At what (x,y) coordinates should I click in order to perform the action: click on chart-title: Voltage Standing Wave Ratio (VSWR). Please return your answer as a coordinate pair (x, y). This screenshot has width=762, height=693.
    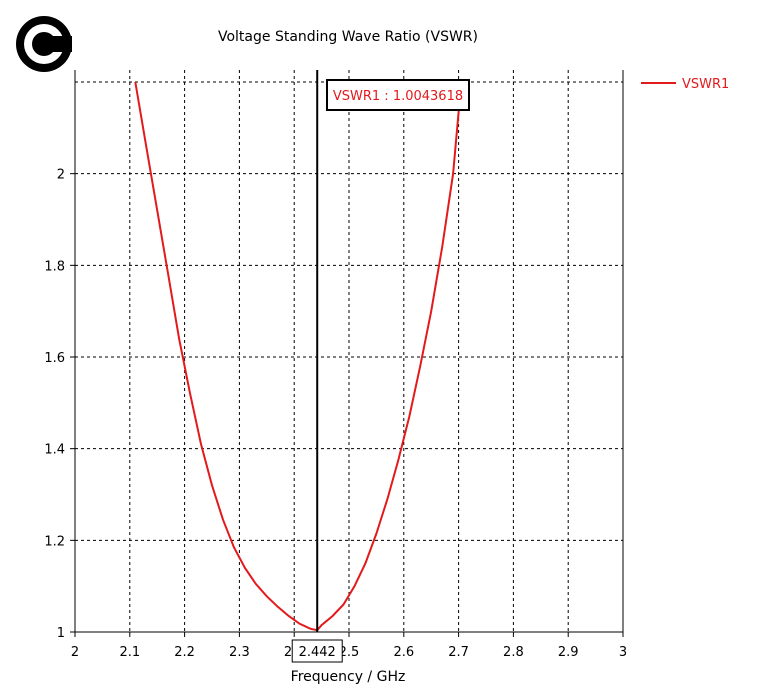
    Looking at the image, I should click on (348, 37).